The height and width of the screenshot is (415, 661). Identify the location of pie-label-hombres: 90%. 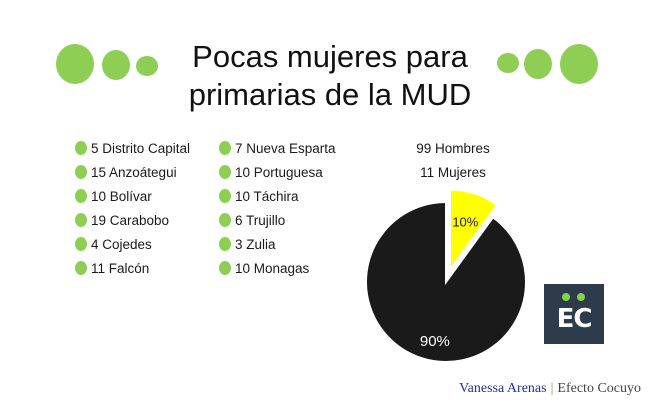
(435, 341).